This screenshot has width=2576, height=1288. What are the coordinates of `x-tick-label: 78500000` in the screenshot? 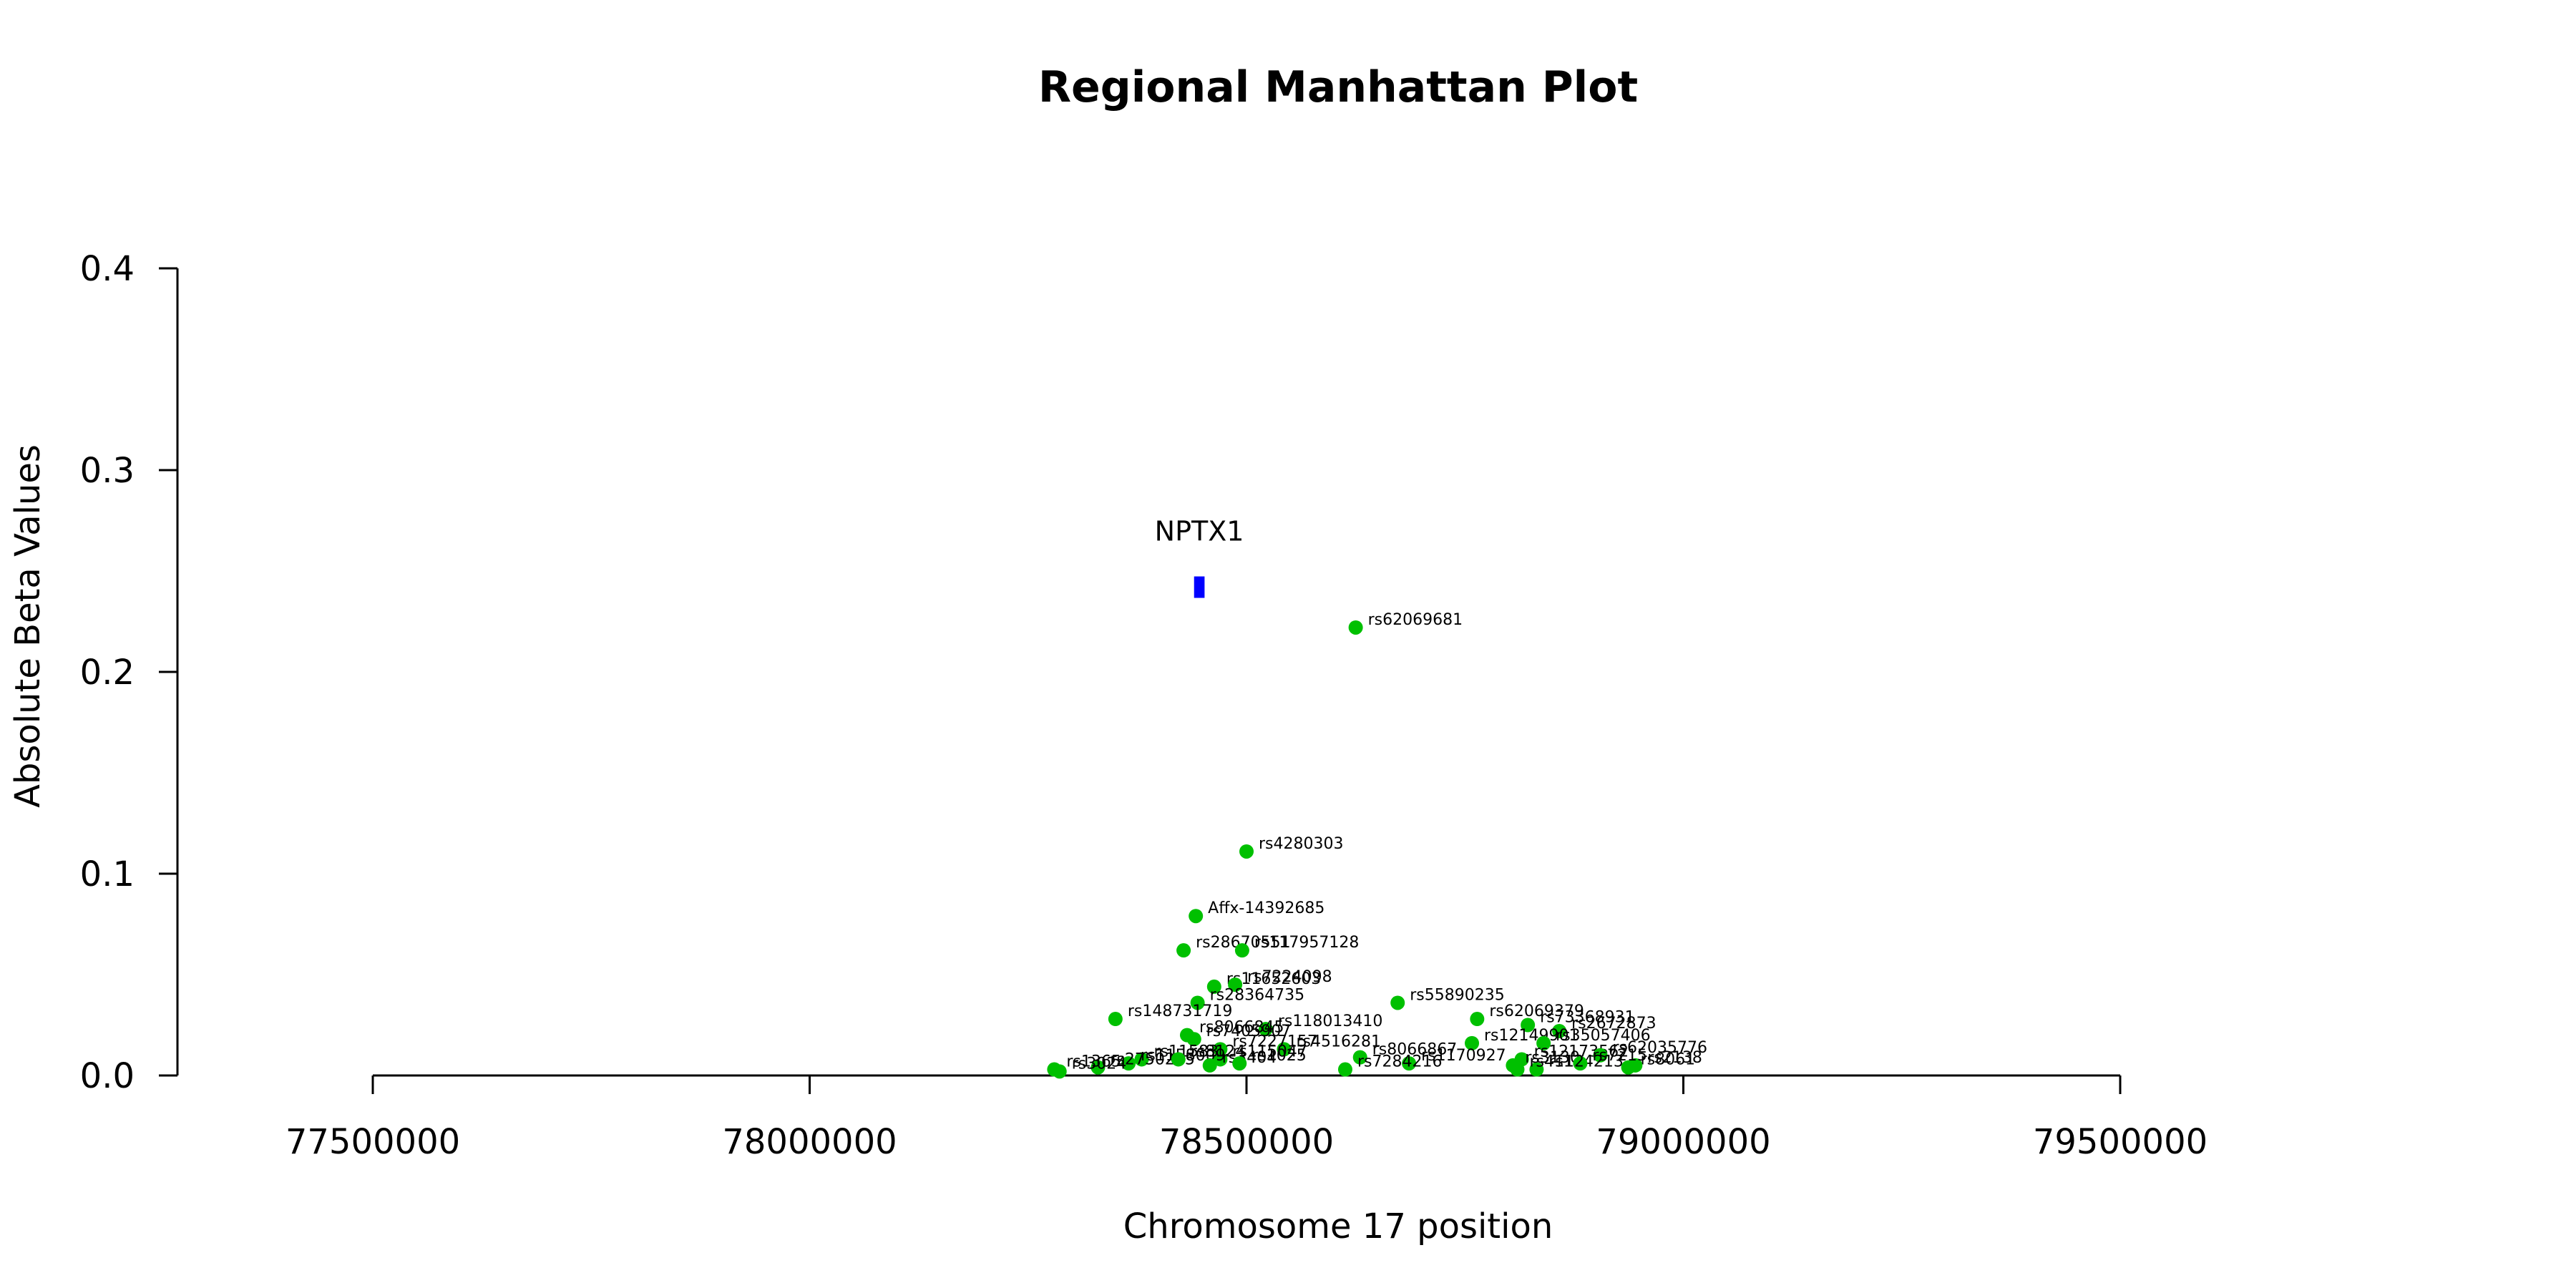 It's located at (1246, 1142).